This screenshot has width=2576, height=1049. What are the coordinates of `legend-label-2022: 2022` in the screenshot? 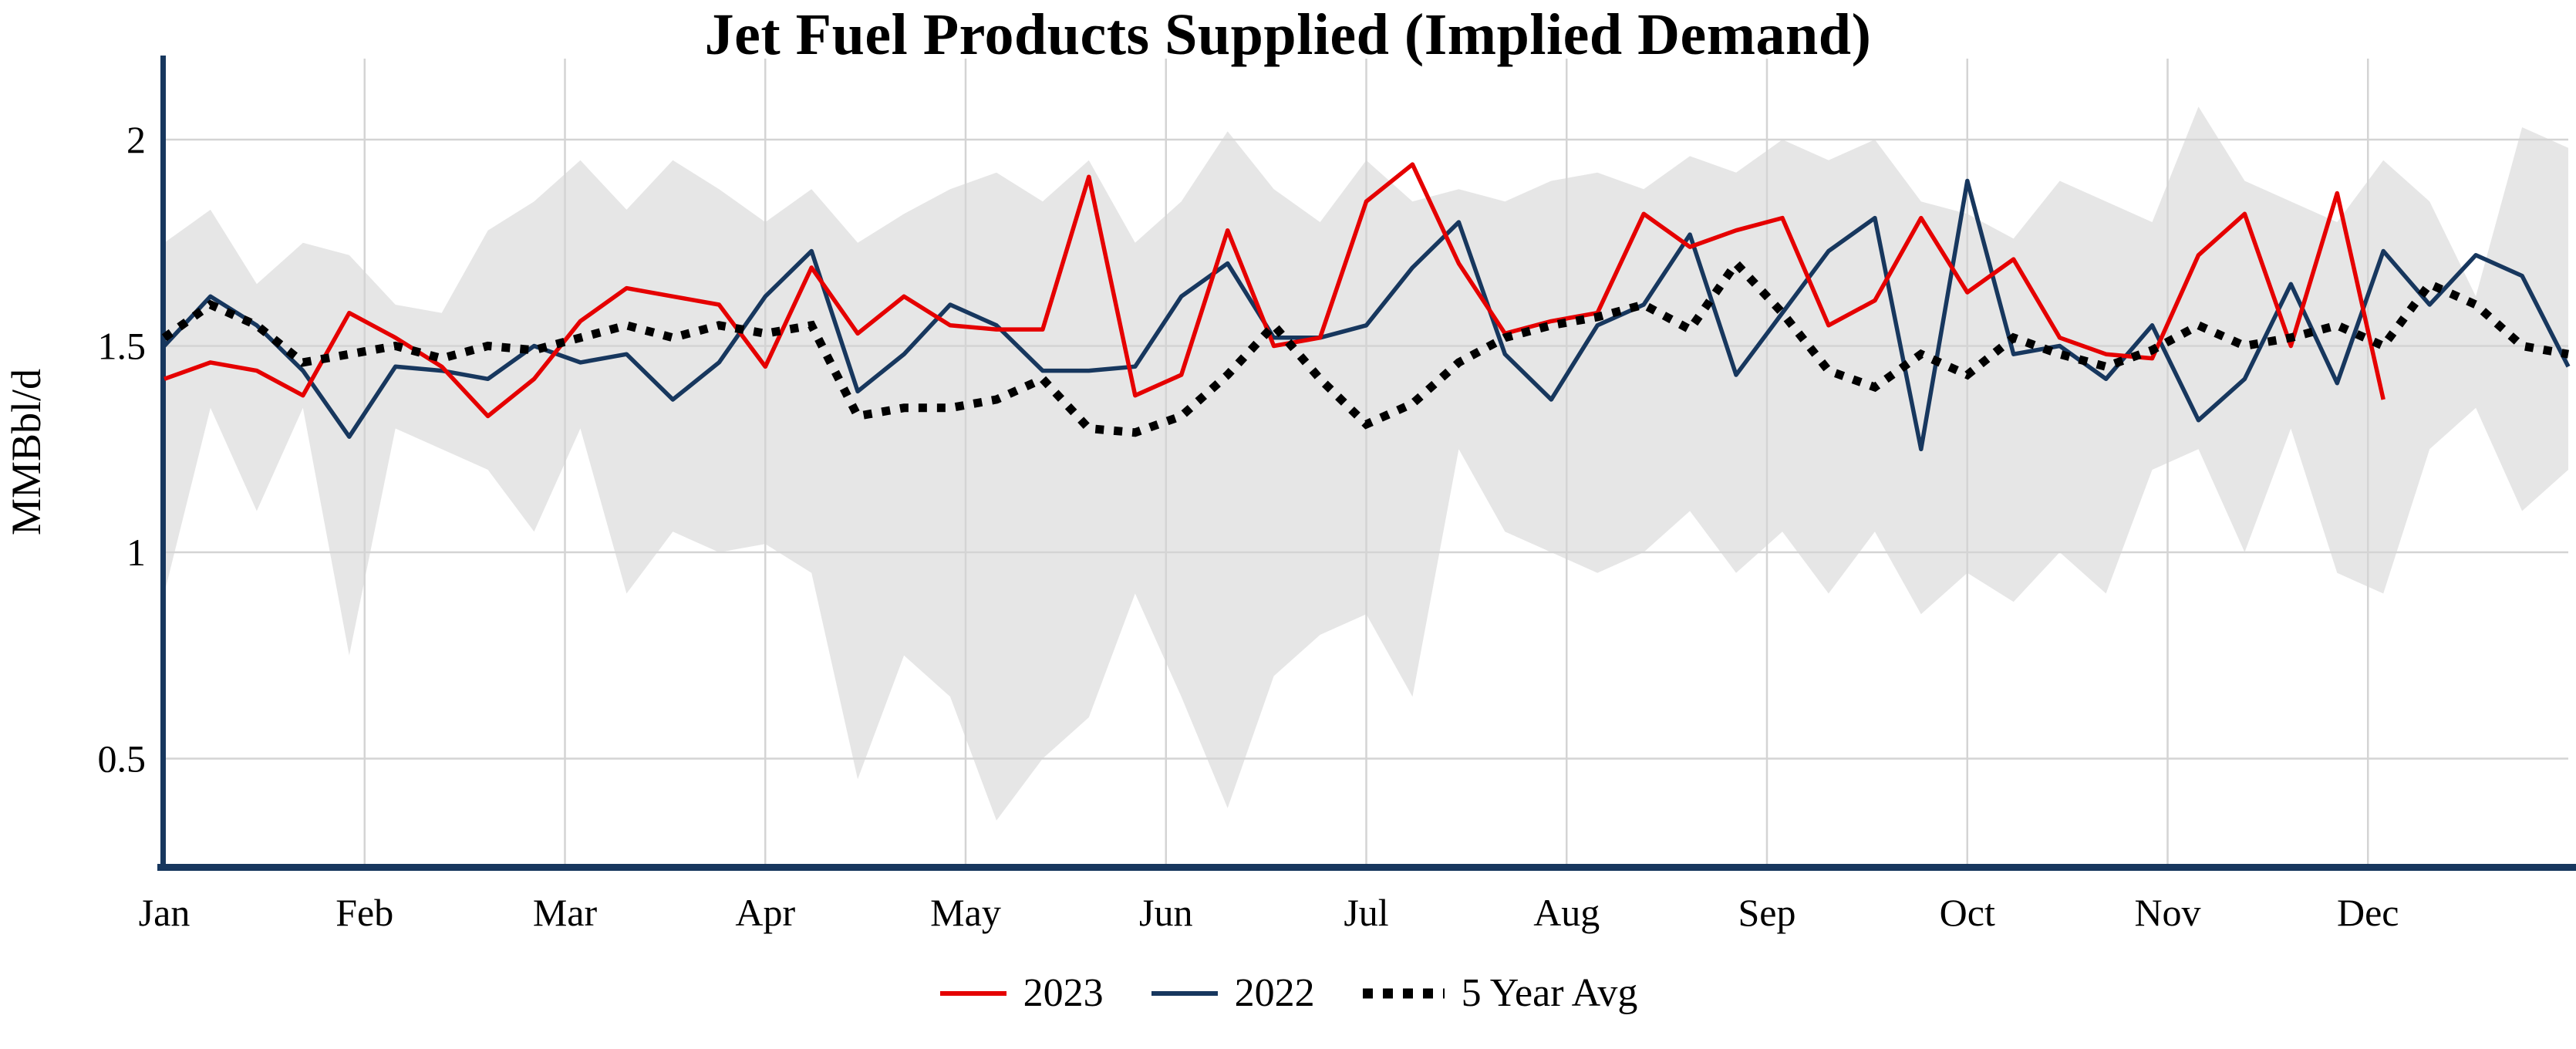 It's located at (1274, 993).